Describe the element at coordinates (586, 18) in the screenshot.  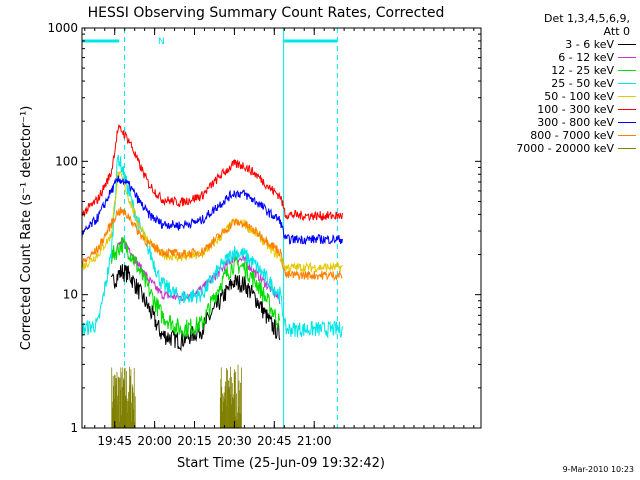
I see `legend-title-line-1: Det 1,3,4,5,6,9,` at that location.